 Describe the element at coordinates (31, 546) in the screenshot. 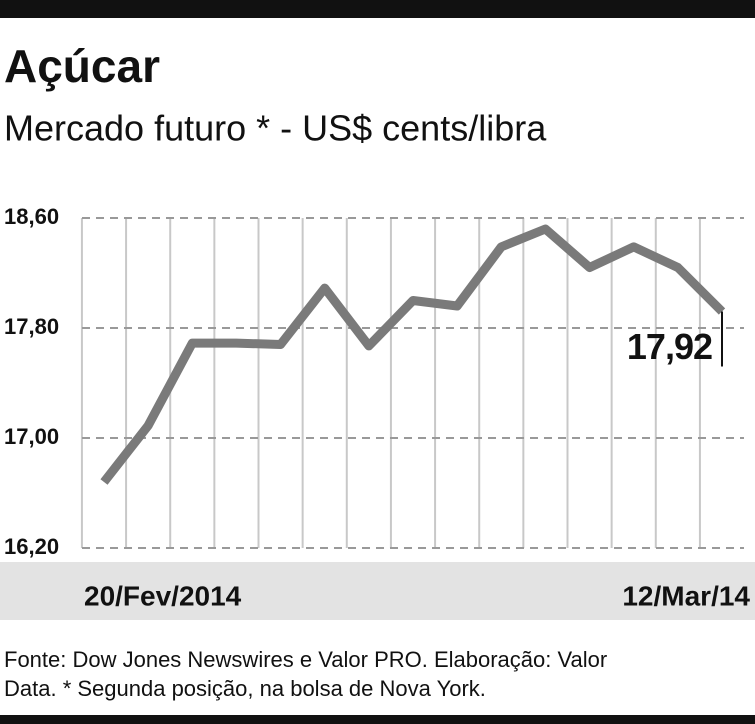

I see `y-tick-label: 16,20` at that location.